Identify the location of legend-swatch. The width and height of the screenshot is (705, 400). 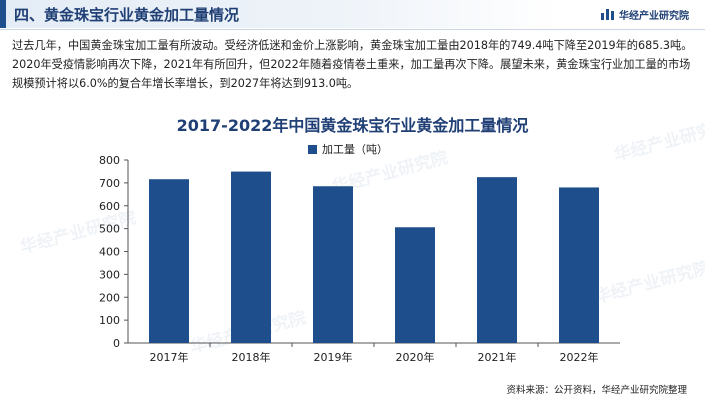
(312, 149).